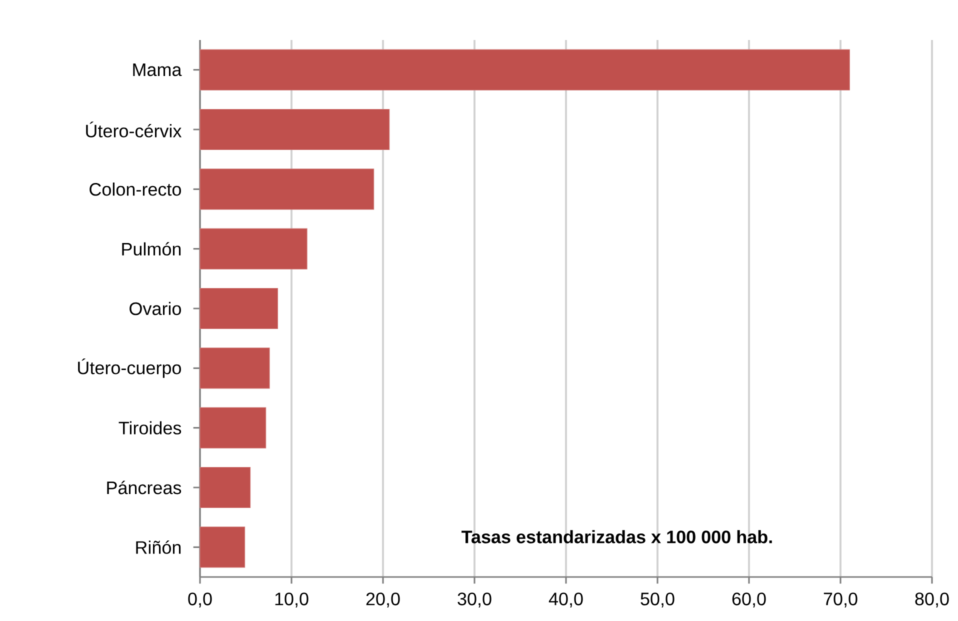  I want to click on x-tick-label: 60,0, so click(749, 600).